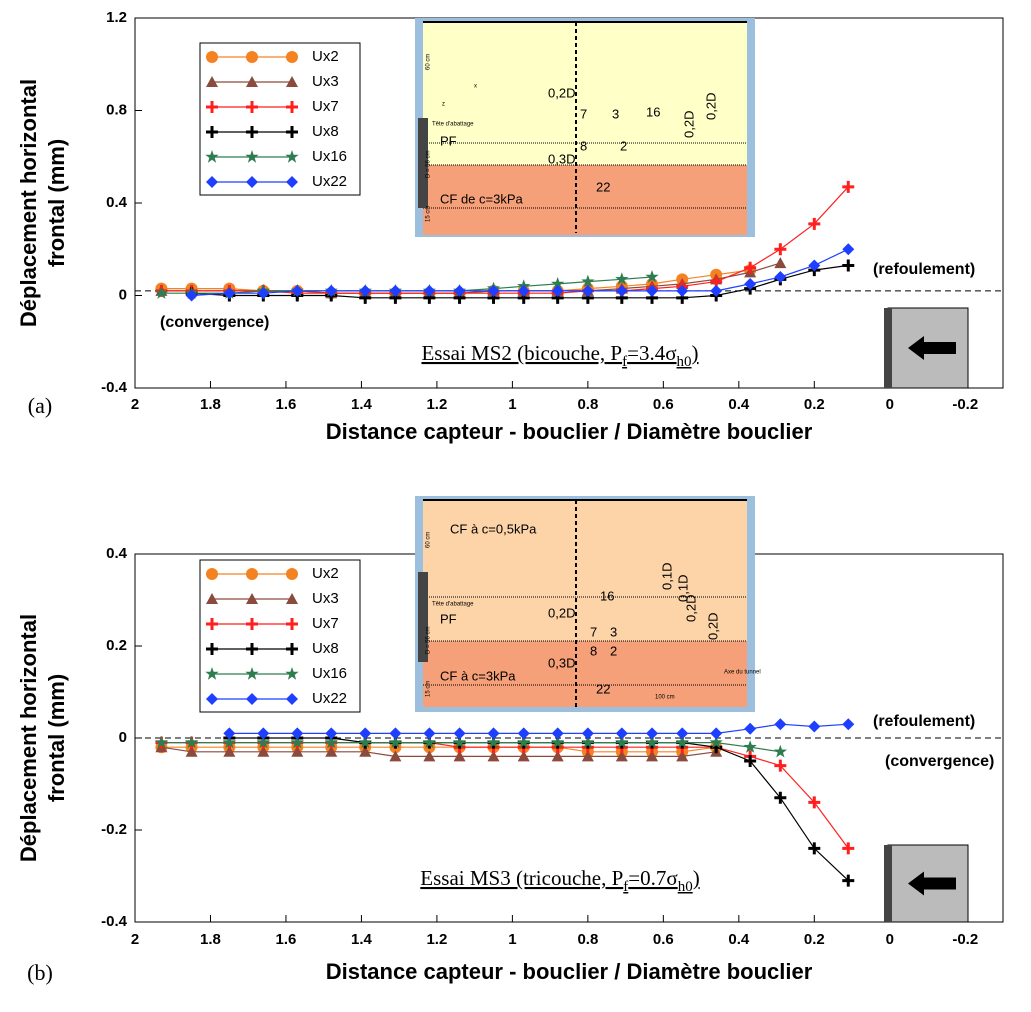 Image resolution: width=1031 pixels, height=1012 pixels. Describe the element at coordinates (888, 348) in the screenshot. I see `shield-face` at that location.